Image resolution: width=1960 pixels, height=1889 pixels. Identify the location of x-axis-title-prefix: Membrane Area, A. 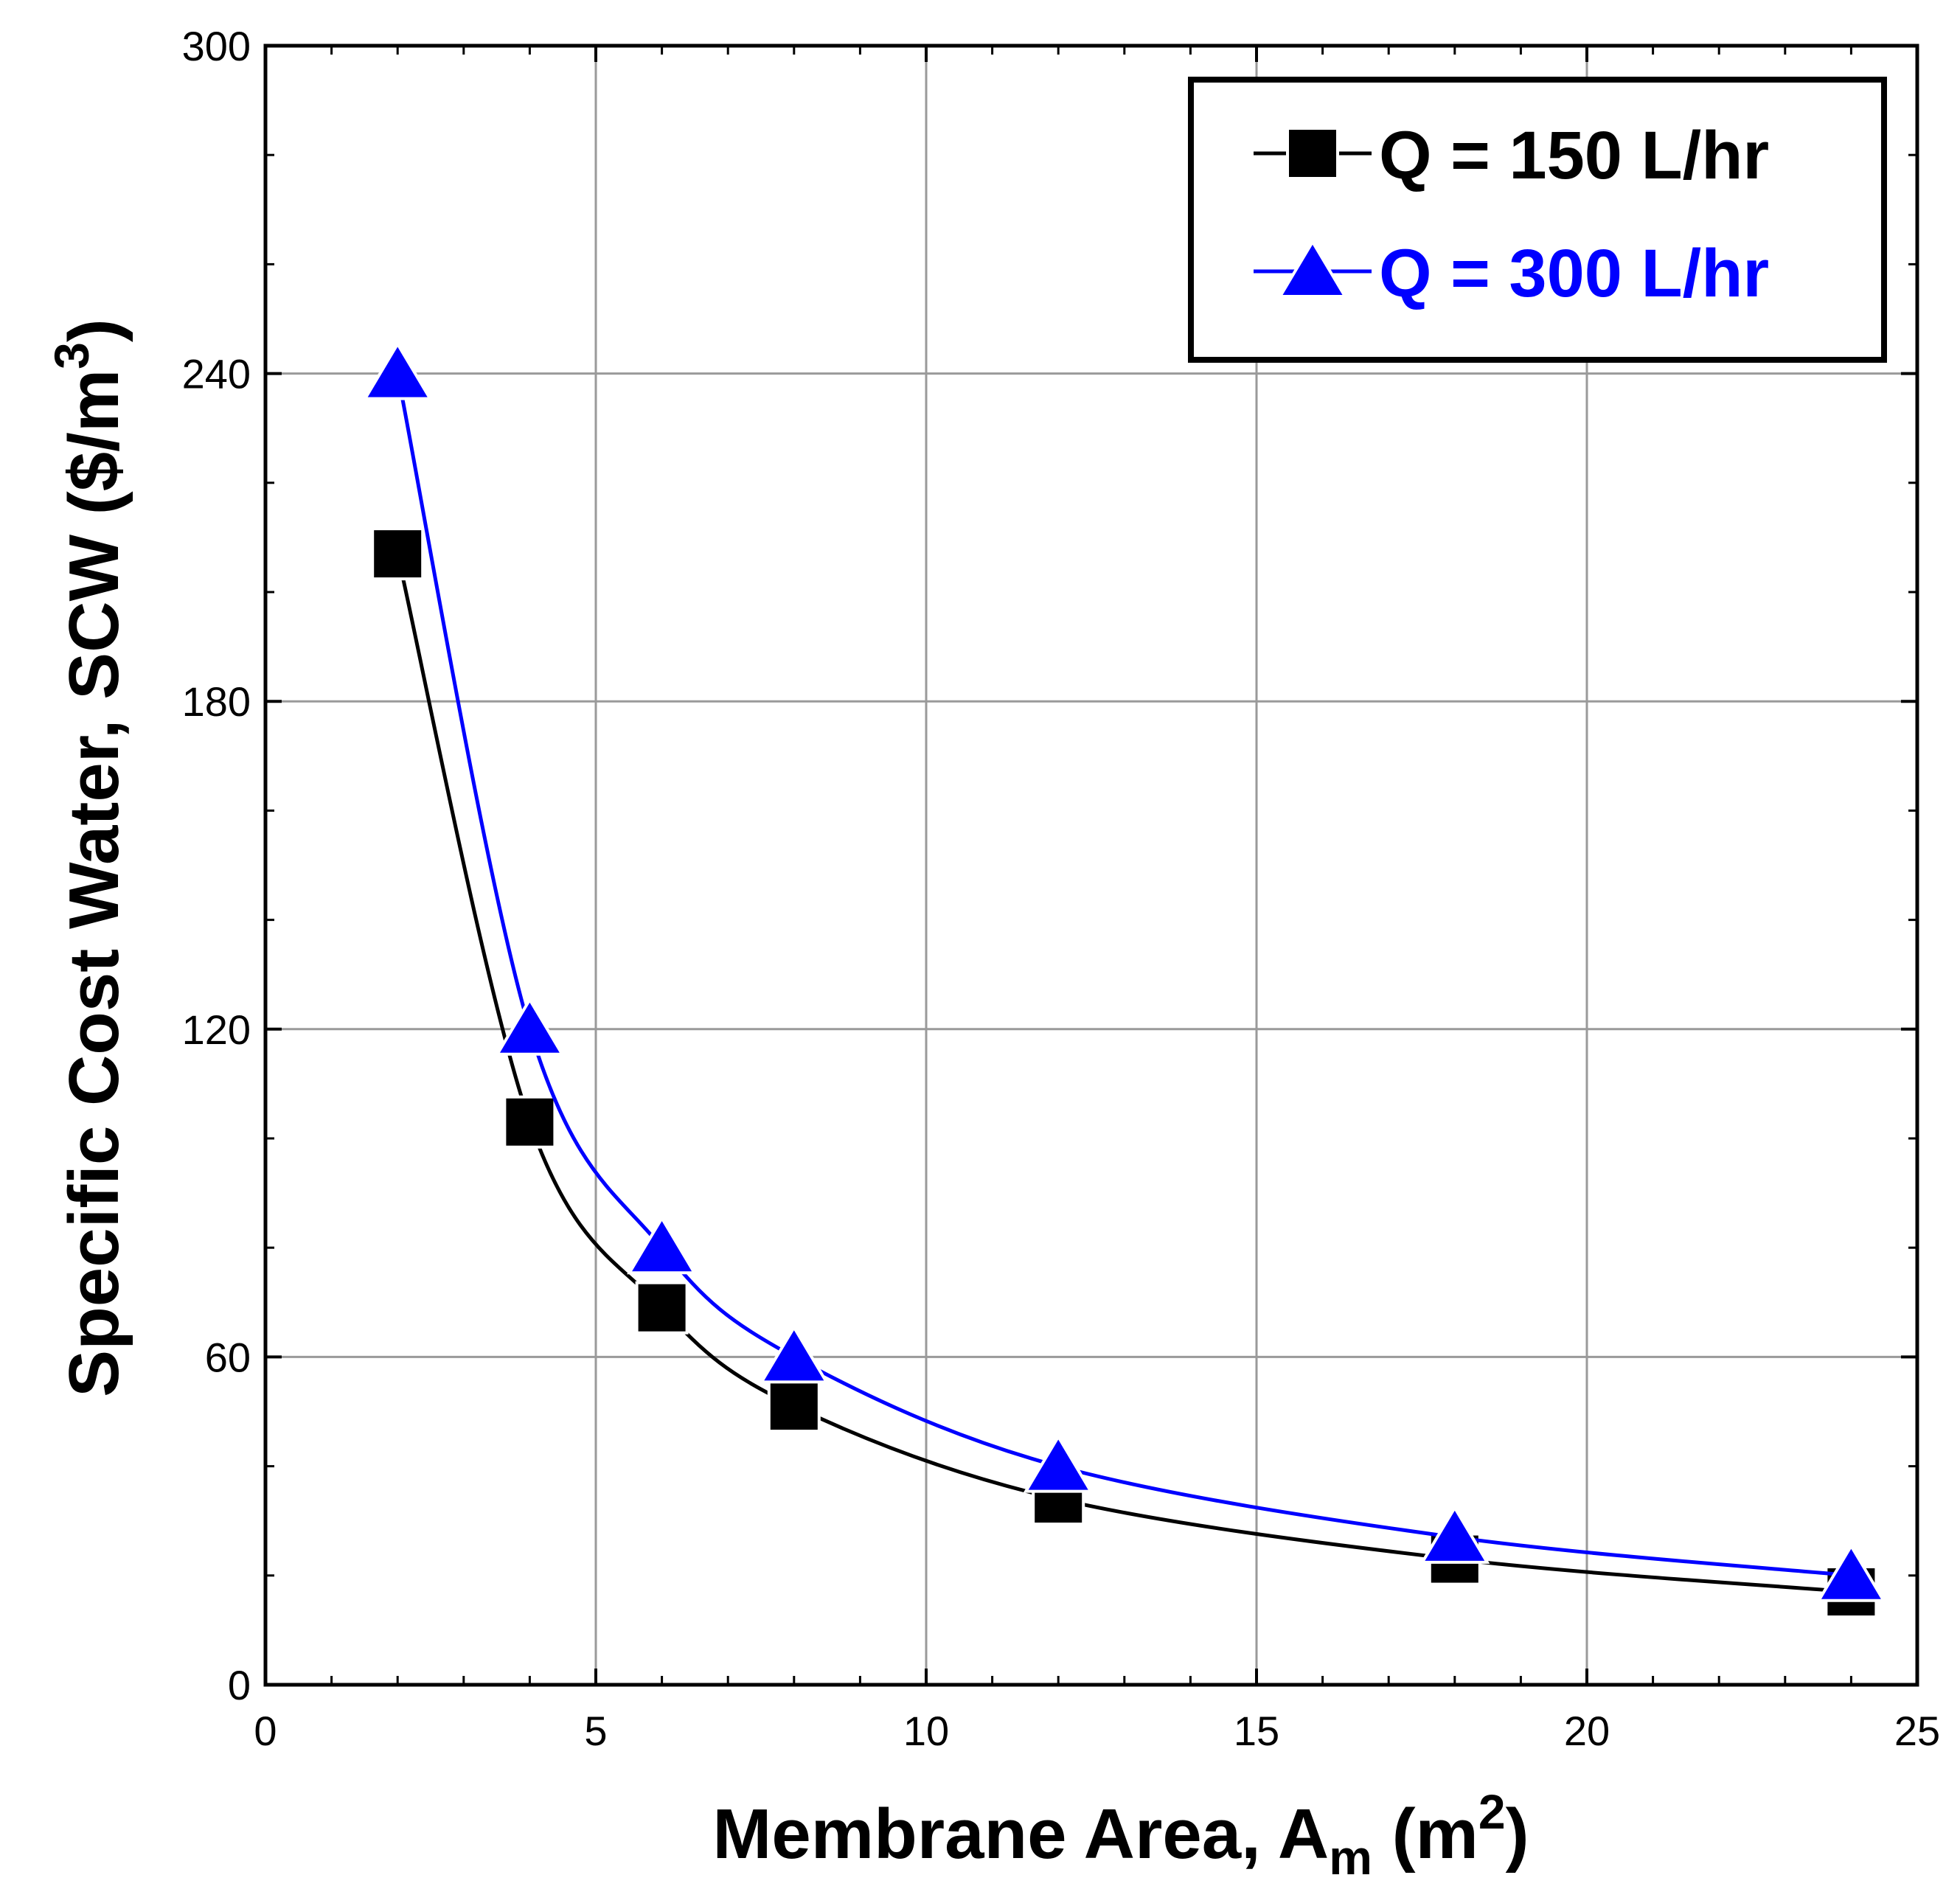
(1020, 1835).